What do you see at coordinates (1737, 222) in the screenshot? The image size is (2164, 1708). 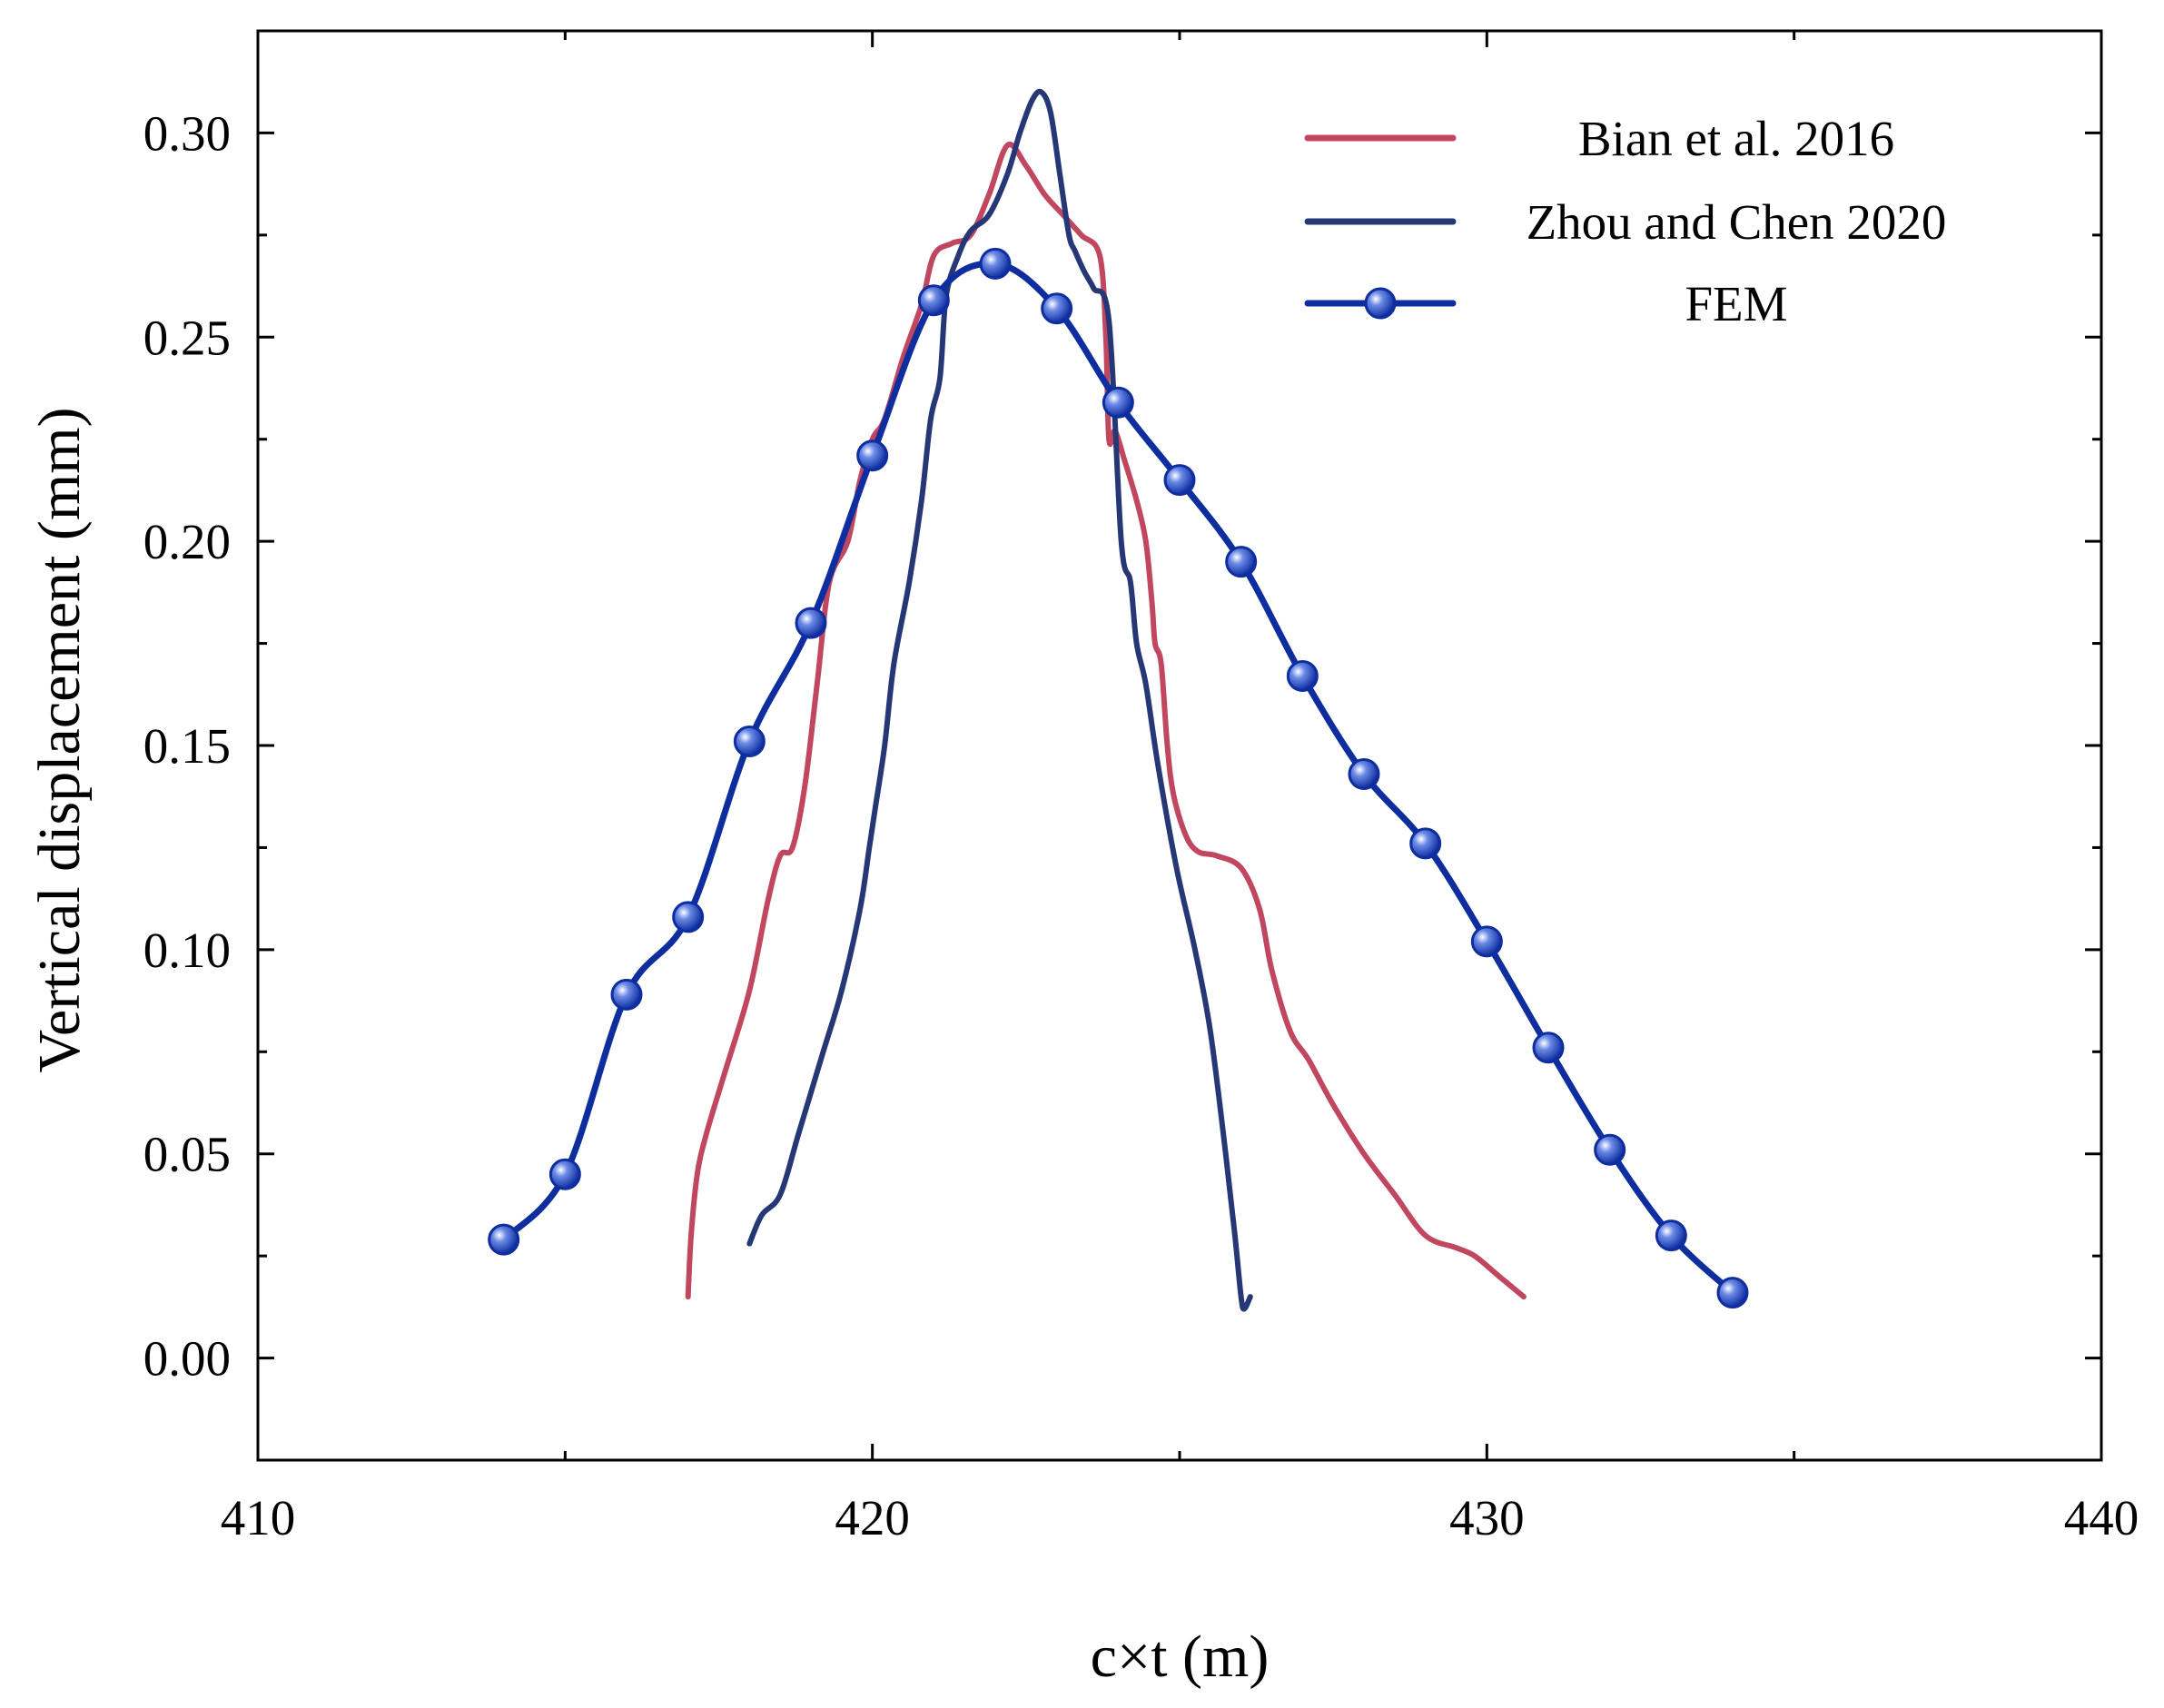 I see `legend-label-2: Zhou and Chen 2020` at bounding box center [1737, 222].